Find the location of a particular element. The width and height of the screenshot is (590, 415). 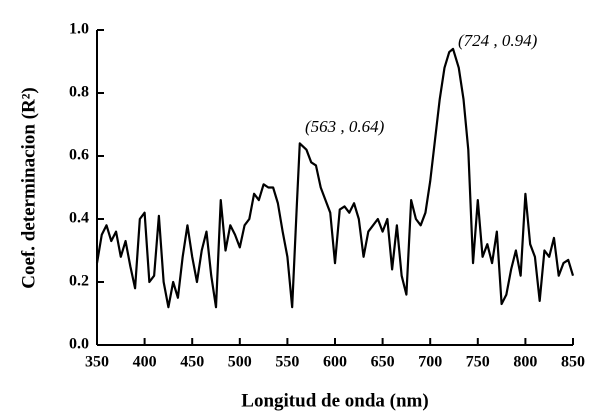

y-tick-label: 1.0 is located at coordinates (79, 29).